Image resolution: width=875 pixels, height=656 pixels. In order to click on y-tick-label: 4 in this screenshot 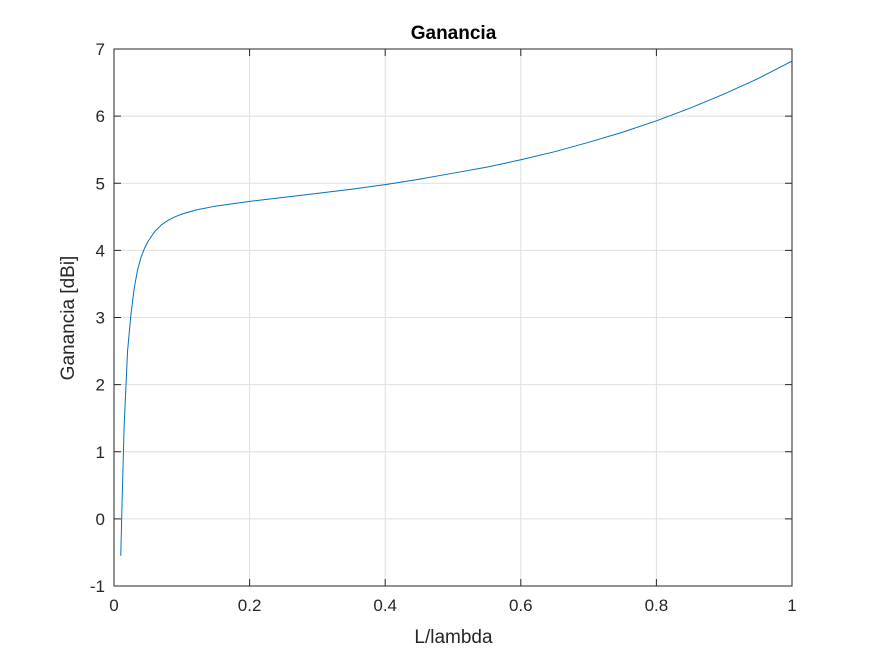, I will do `click(100, 250)`.